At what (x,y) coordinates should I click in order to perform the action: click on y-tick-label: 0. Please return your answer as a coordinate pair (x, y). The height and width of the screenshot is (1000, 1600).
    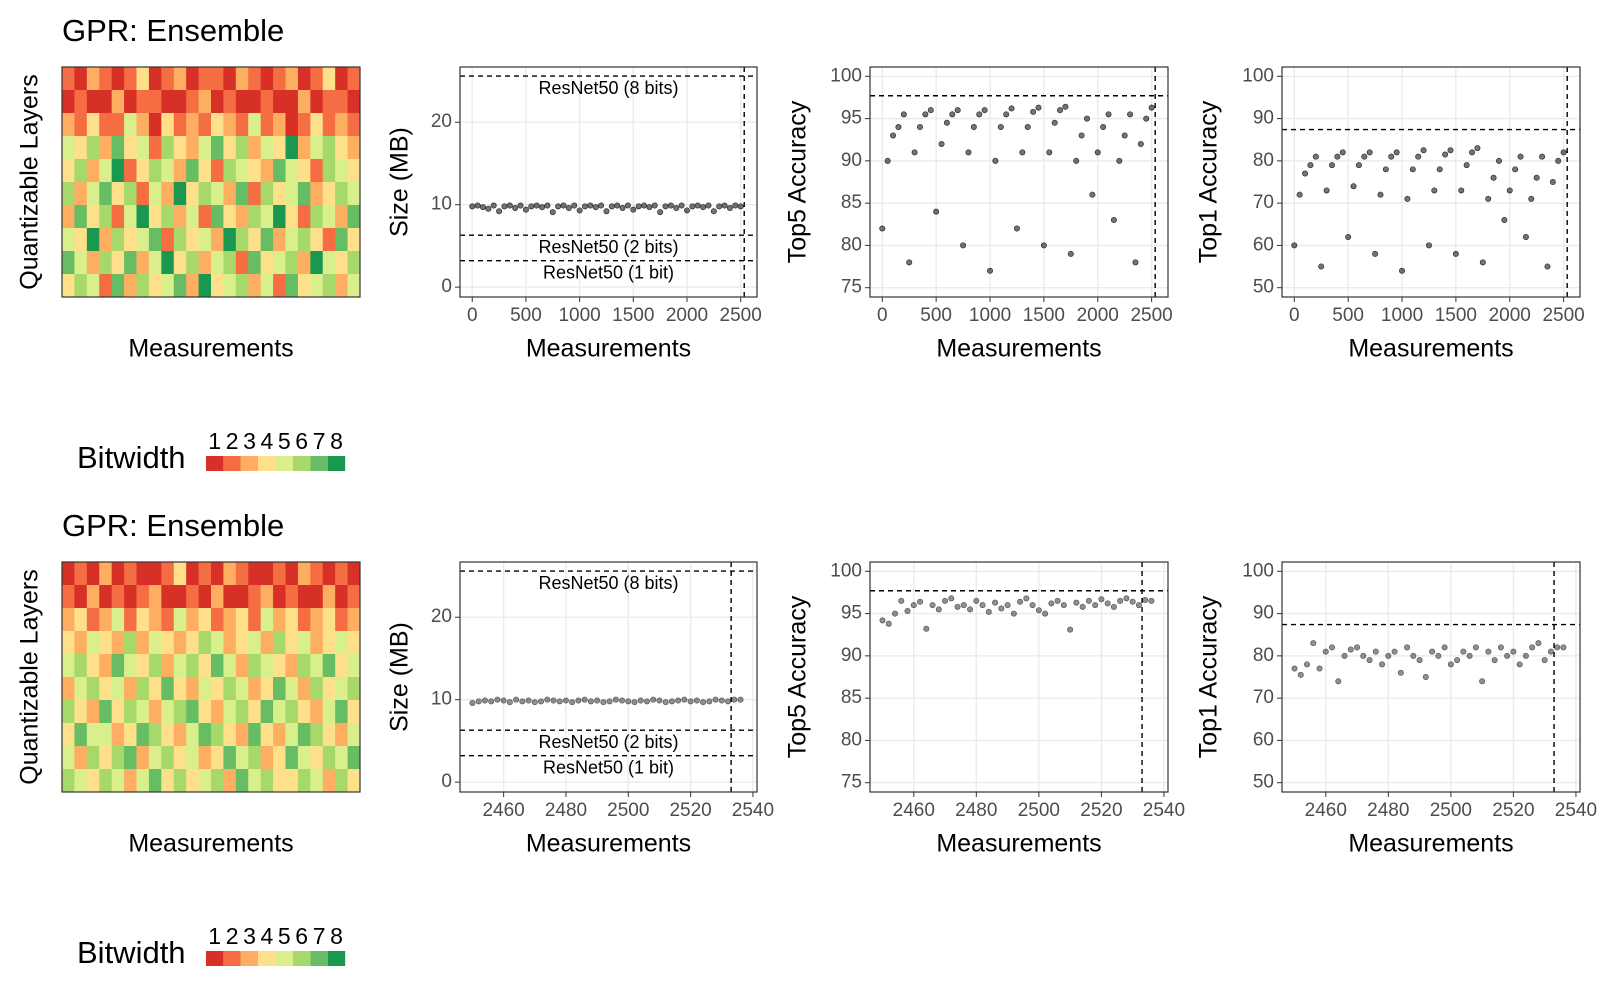
    Looking at the image, I should click on (446, 781).